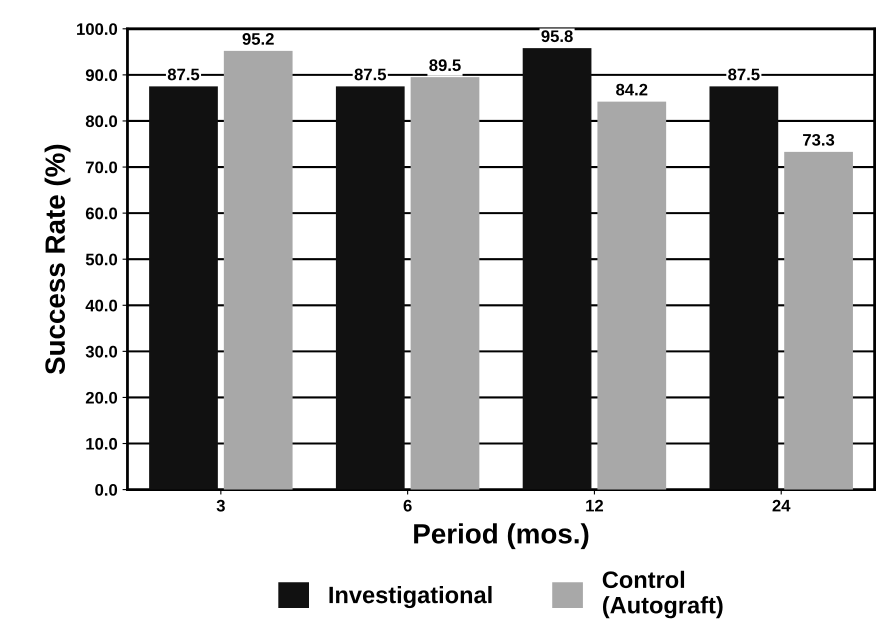  Describe the element at coordinates (57, 259) in the screenshot. I see `y-axis-title: Success Rate (%)` at that location.